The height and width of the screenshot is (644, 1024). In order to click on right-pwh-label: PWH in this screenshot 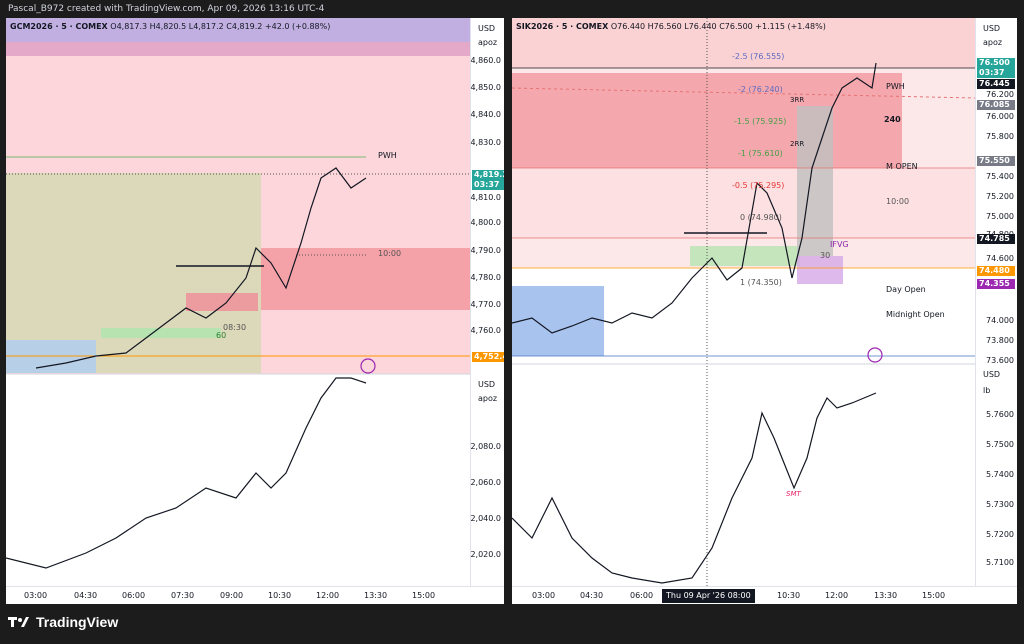, I will do `click(895, 86)`.